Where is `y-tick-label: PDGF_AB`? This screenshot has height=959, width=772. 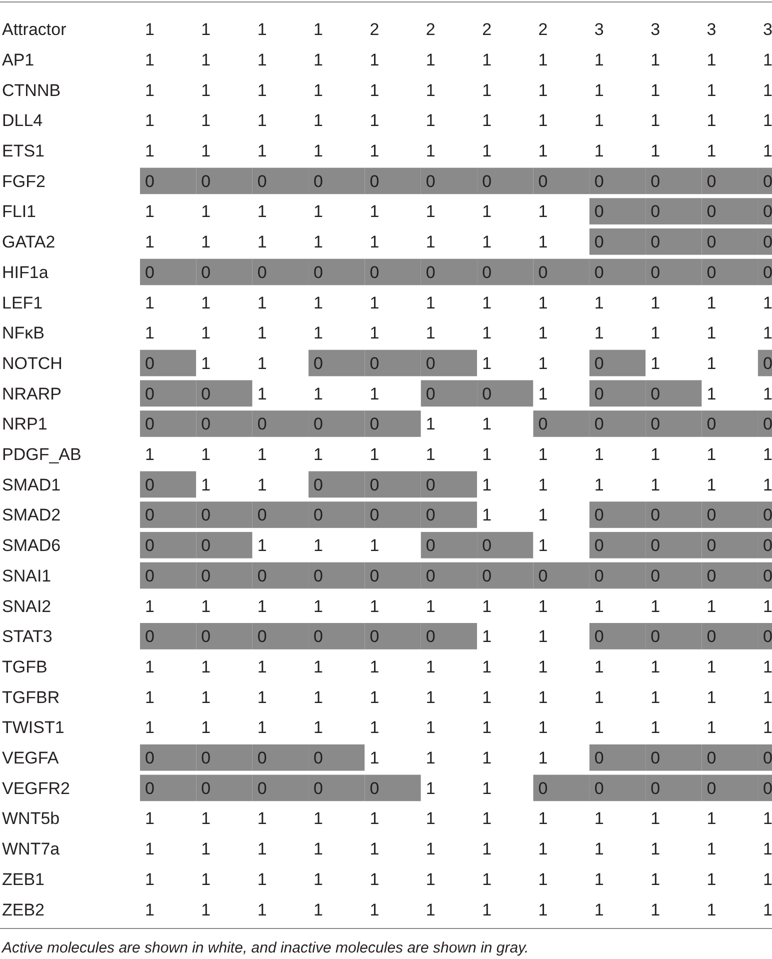 y-tick-label: PDGF_AB is located at coordinates (42, 454).